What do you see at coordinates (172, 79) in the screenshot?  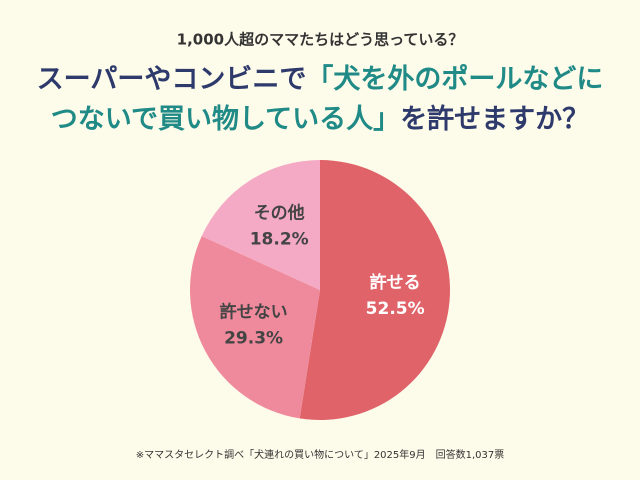 I see `title-part: スーパーやコンビニで` at bounding box center [172, 79].